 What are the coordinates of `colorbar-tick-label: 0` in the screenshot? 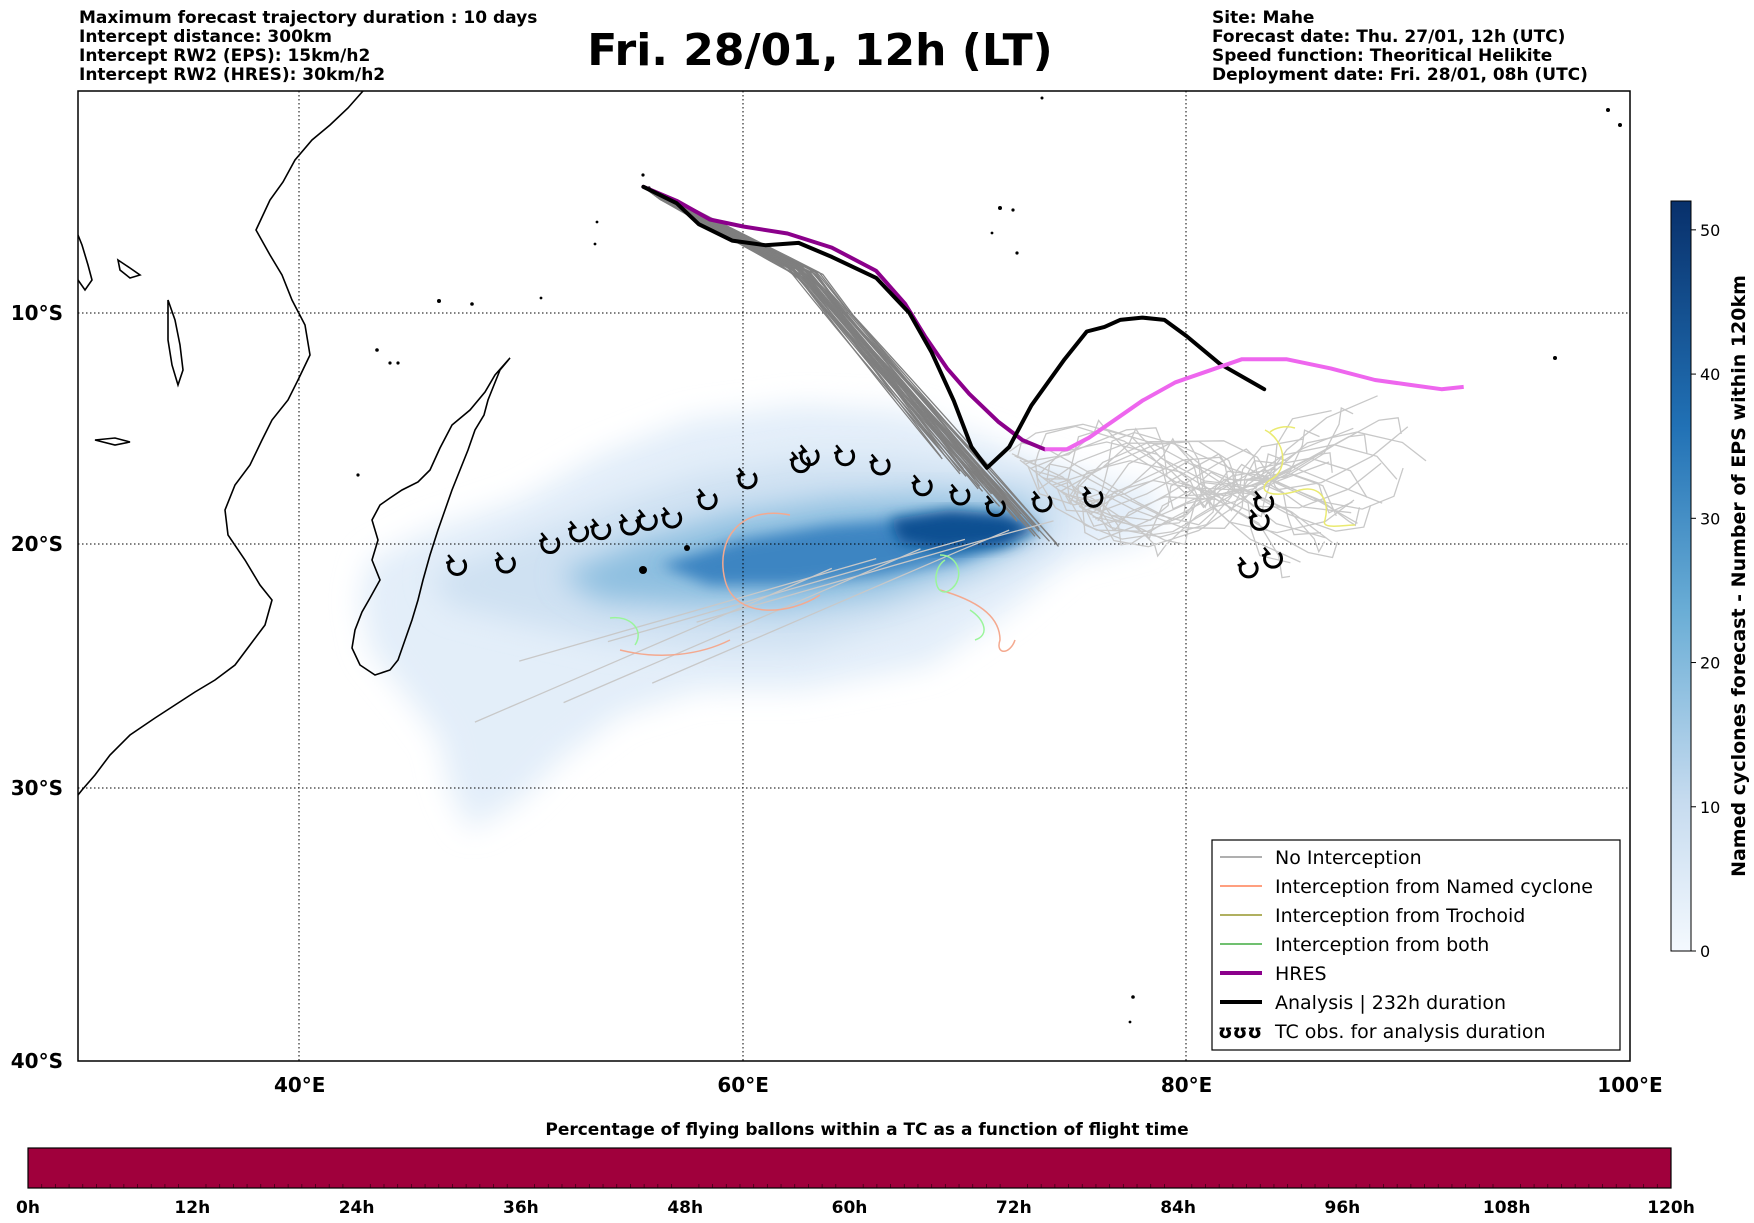 It's located at (1705, 951).